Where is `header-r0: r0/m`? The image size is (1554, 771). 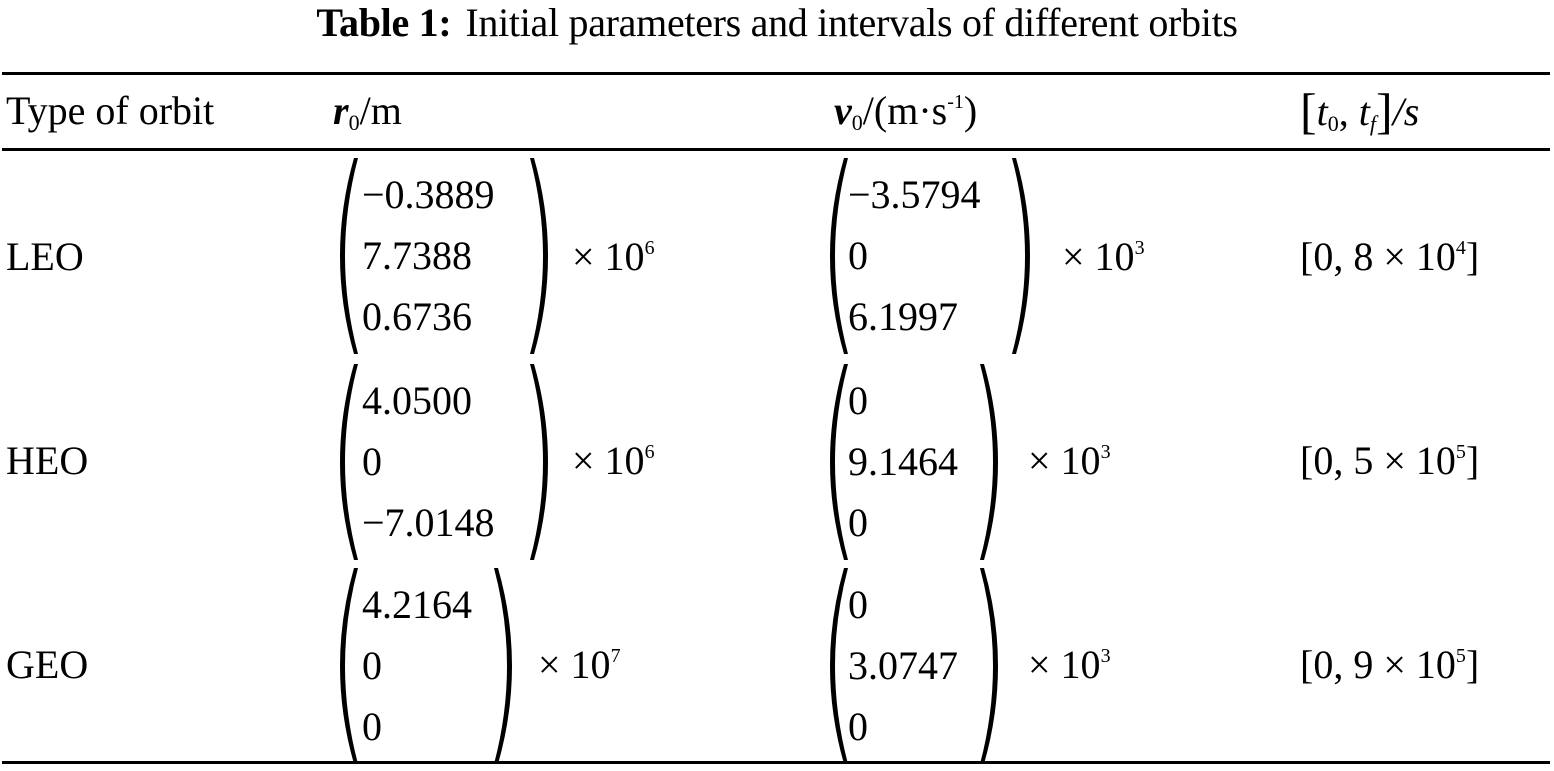
header-r0: r0/m is located at coordinates (367, 111).